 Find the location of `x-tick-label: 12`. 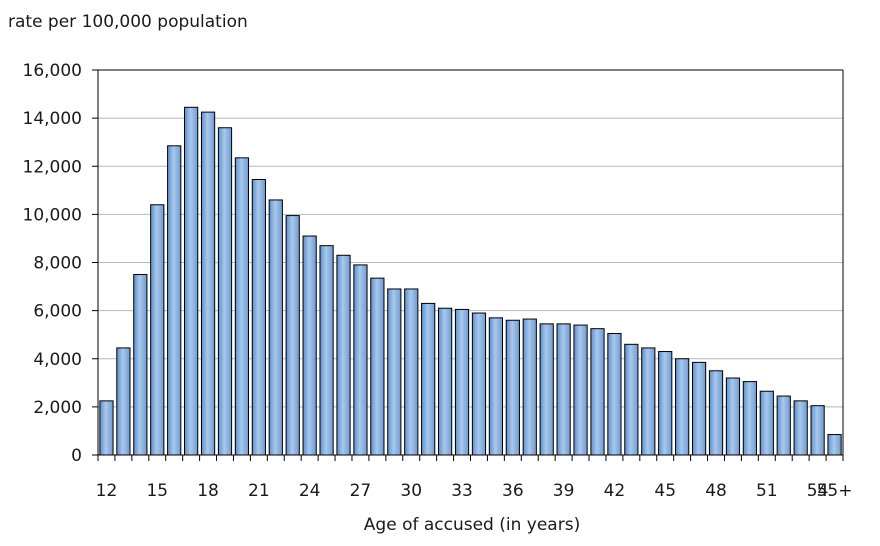

x-tick-label: 12 is located at coordinates (107, 491).